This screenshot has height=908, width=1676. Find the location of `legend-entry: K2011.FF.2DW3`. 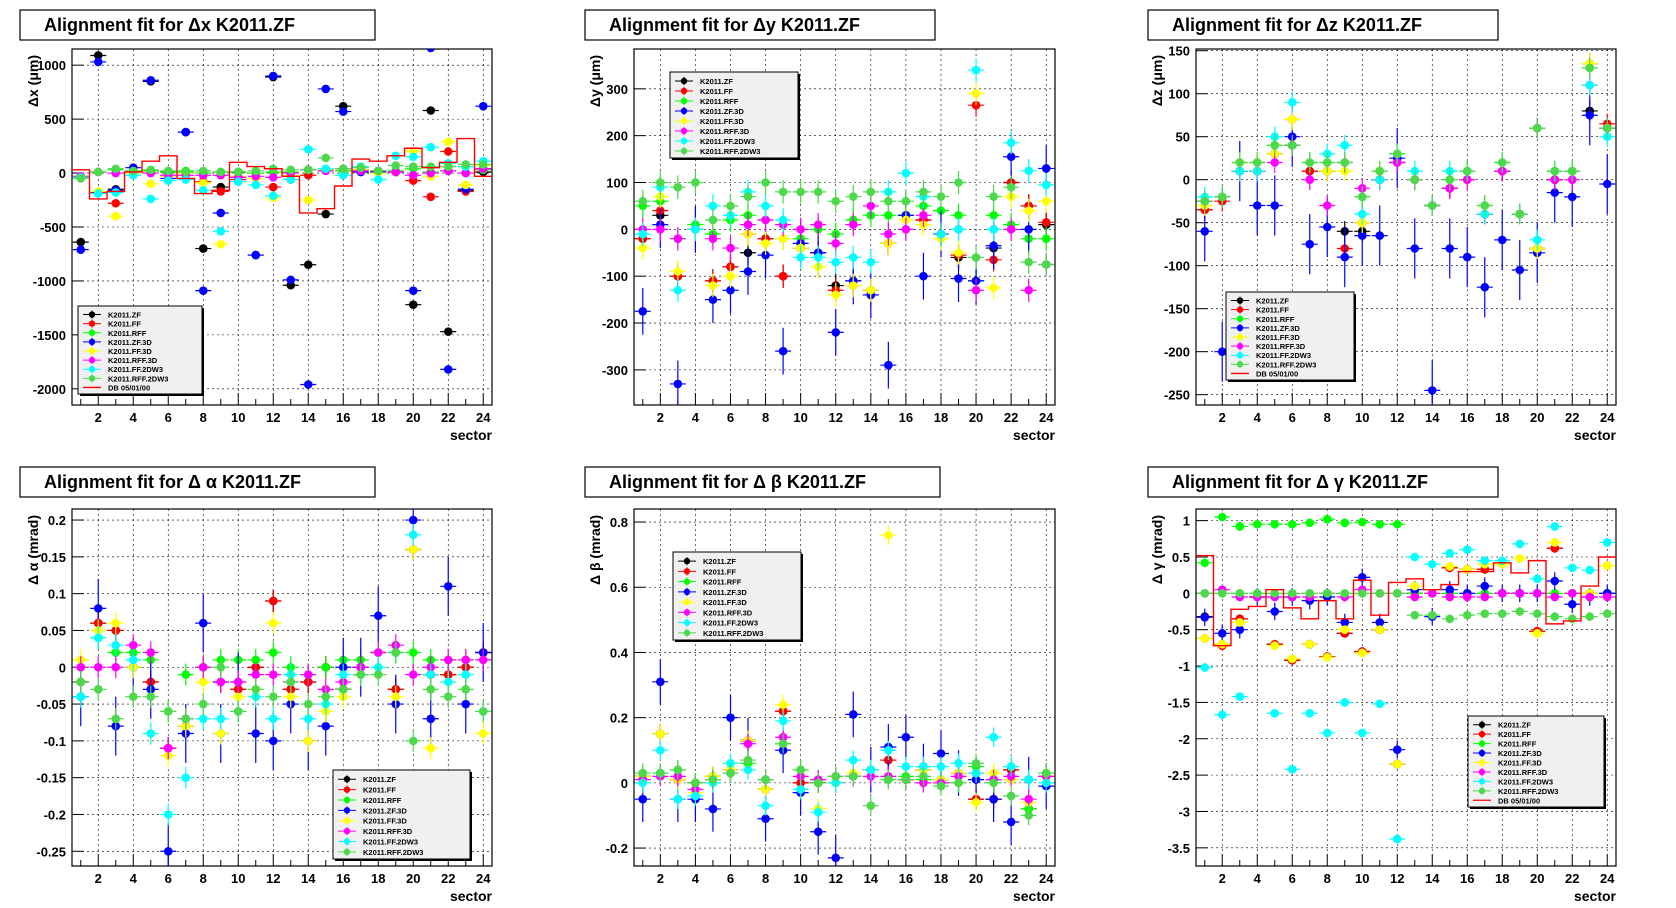

legend-entry: K2011.FF.2DW3 is located at coordinates (730, 623).